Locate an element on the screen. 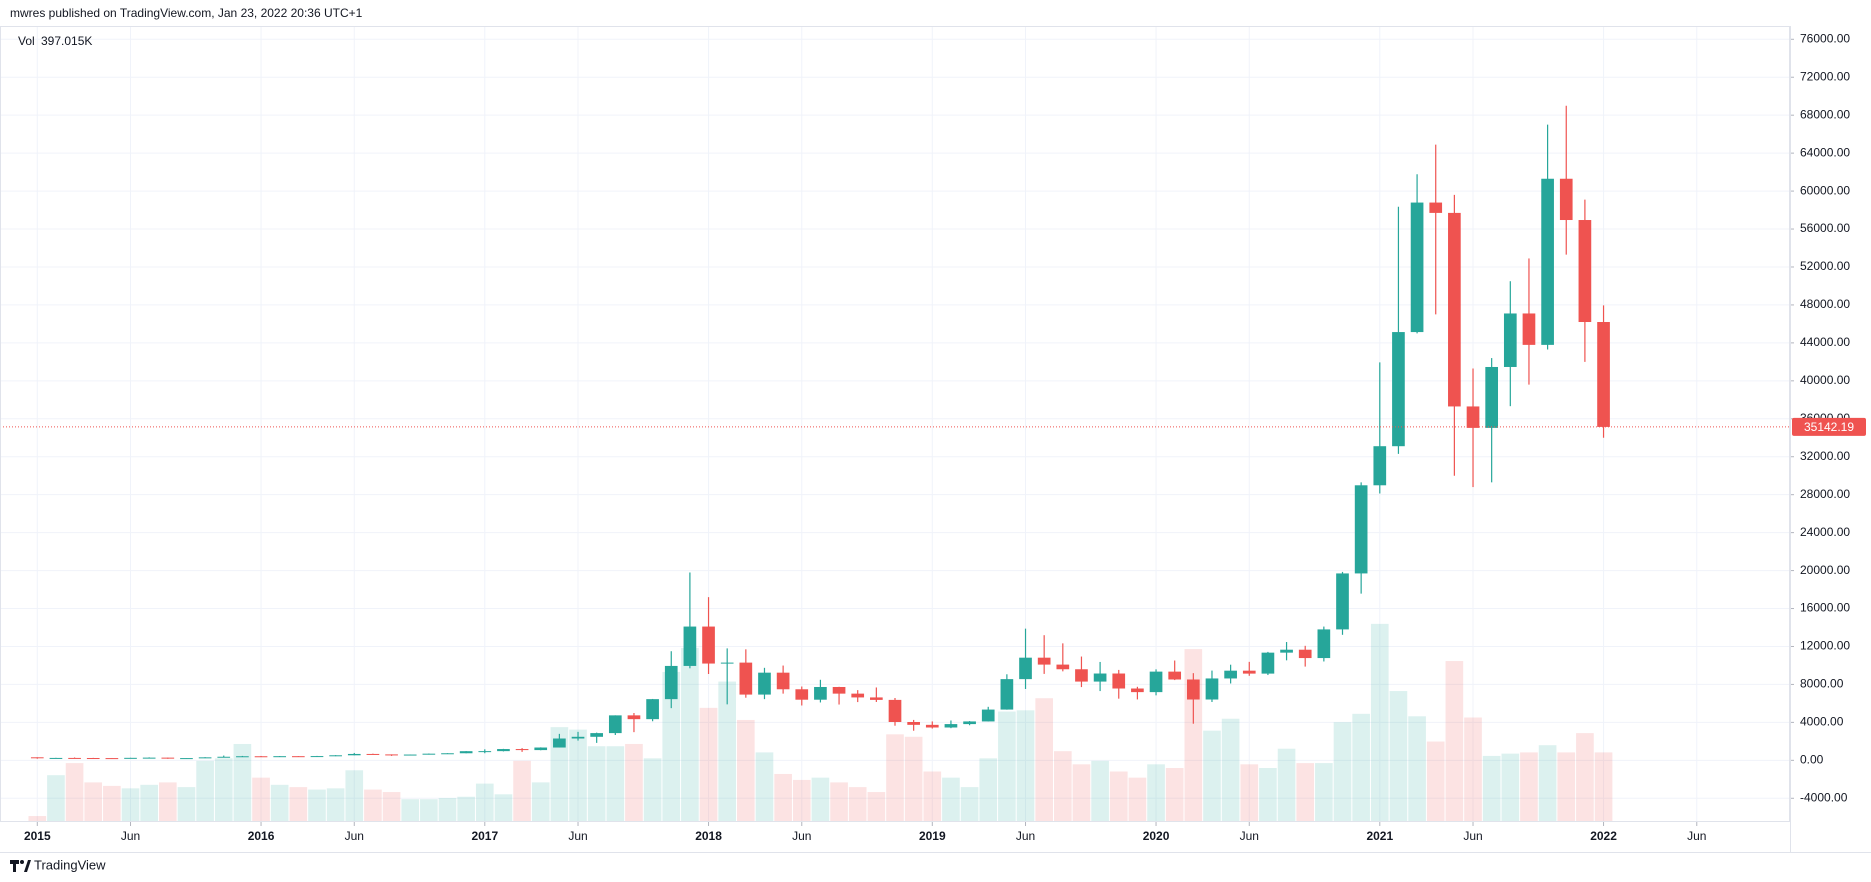 Image resolution: width=1871 pixels, height=882 pixels. x-tick-label: 2021 is located at coordinates (1379, 836).